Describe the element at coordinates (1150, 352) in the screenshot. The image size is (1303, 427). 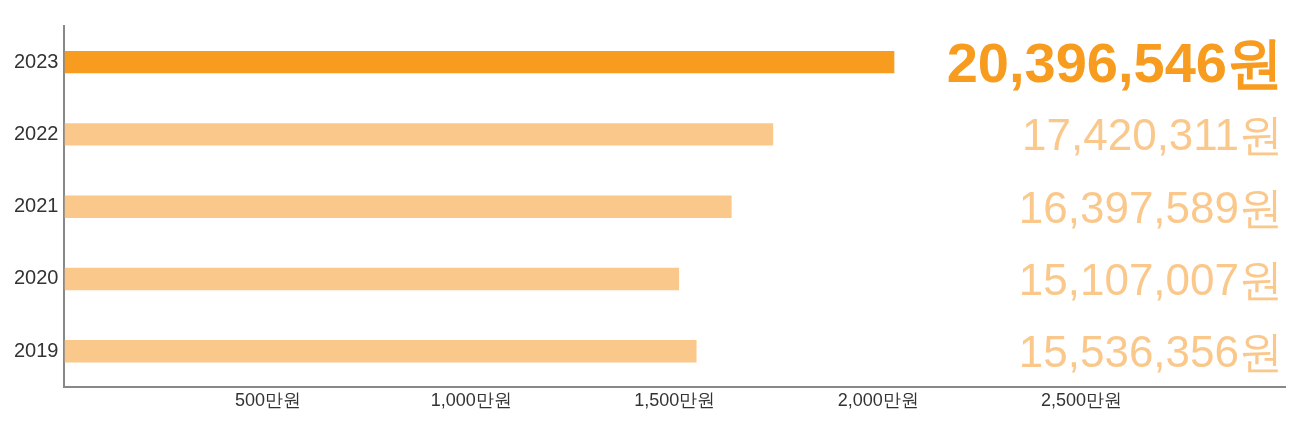
I see `annotation: 15,536,356원` at that location.